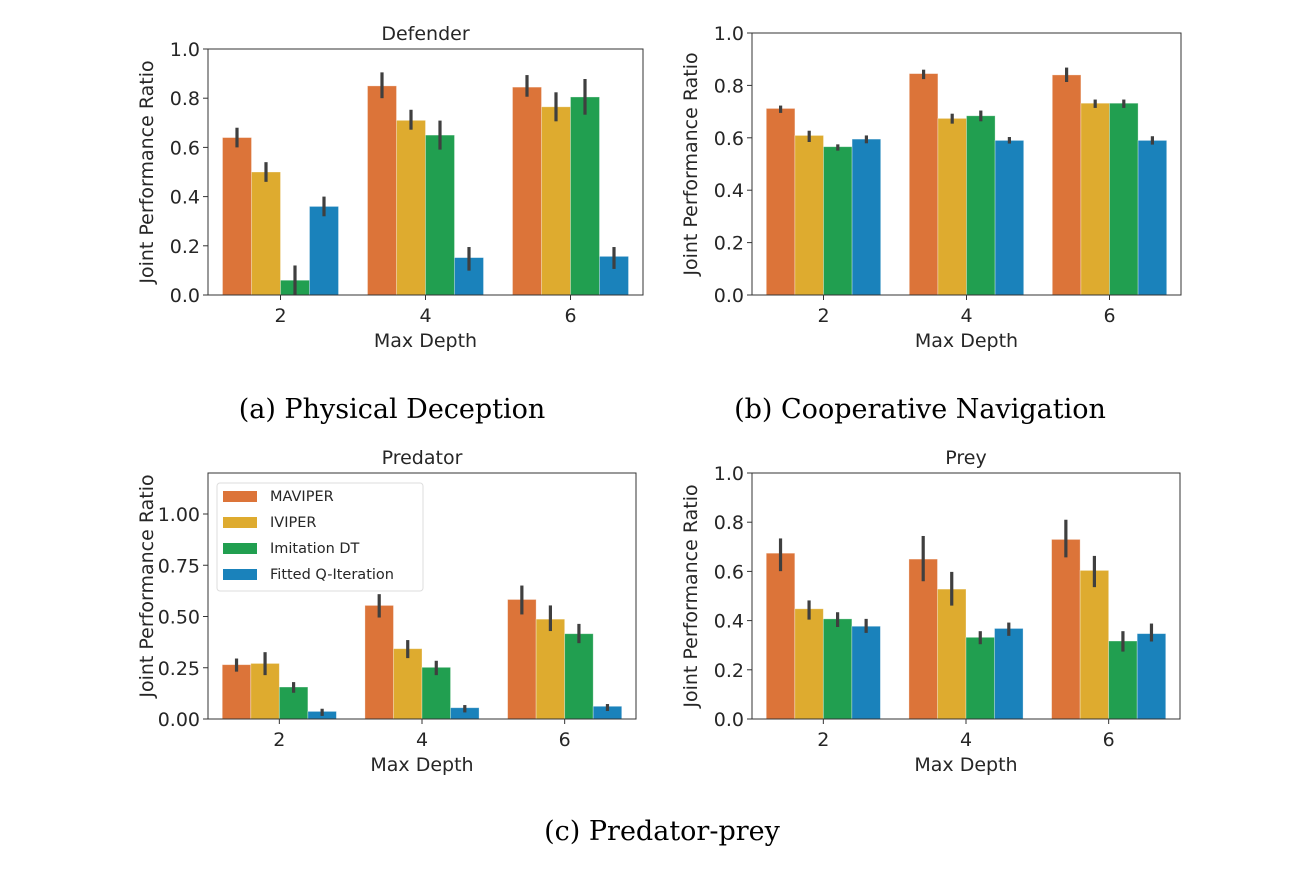 This screenshot has width=1312, height=887. I want to click on y-tick-label: 1.00, so click(179, 515).